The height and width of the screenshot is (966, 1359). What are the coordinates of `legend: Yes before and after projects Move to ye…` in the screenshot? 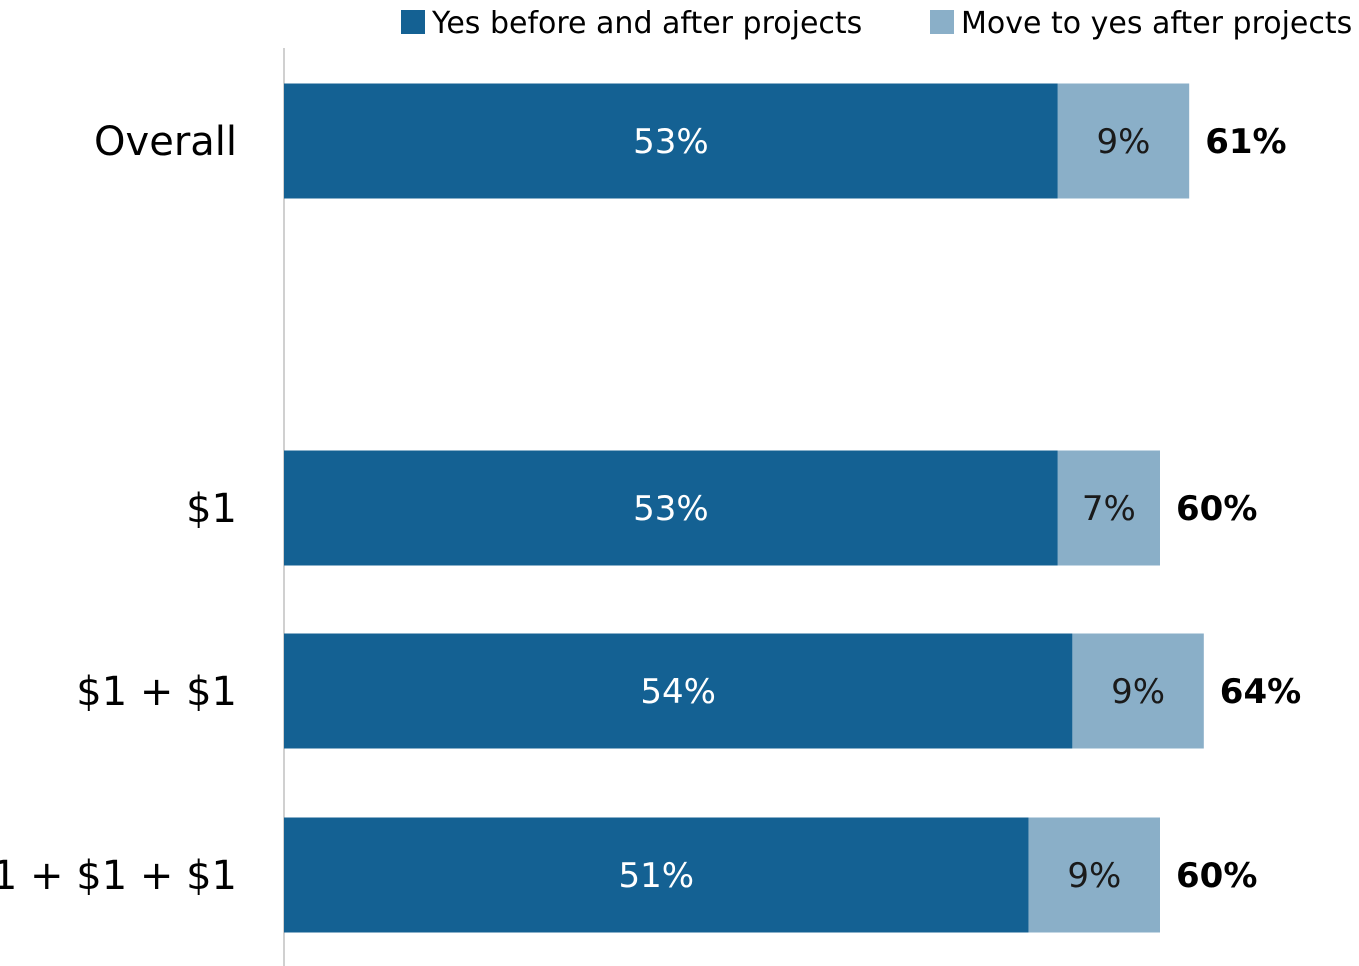 It's located at (876, 23).